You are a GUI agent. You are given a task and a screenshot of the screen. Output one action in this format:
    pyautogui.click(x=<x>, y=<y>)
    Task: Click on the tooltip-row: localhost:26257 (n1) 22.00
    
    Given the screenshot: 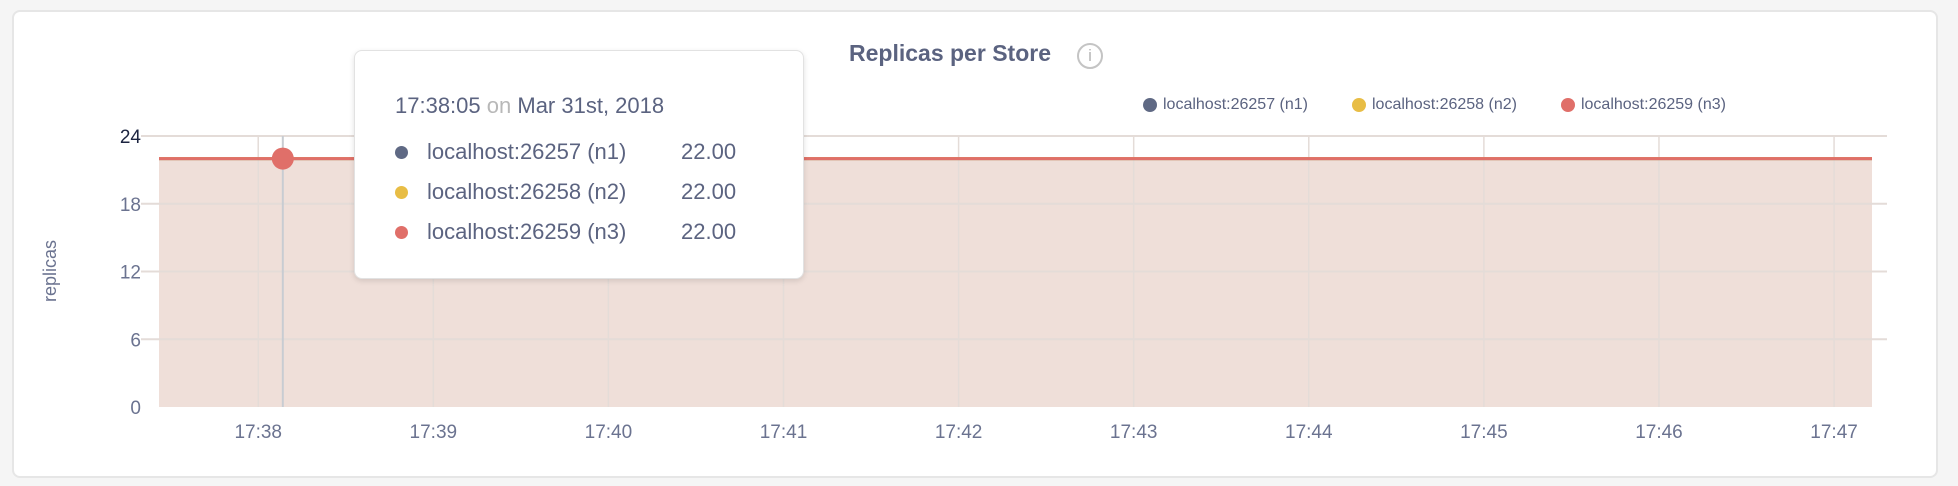 What is the action you would take?
    pyautogui.click(x=565, y=152)
    